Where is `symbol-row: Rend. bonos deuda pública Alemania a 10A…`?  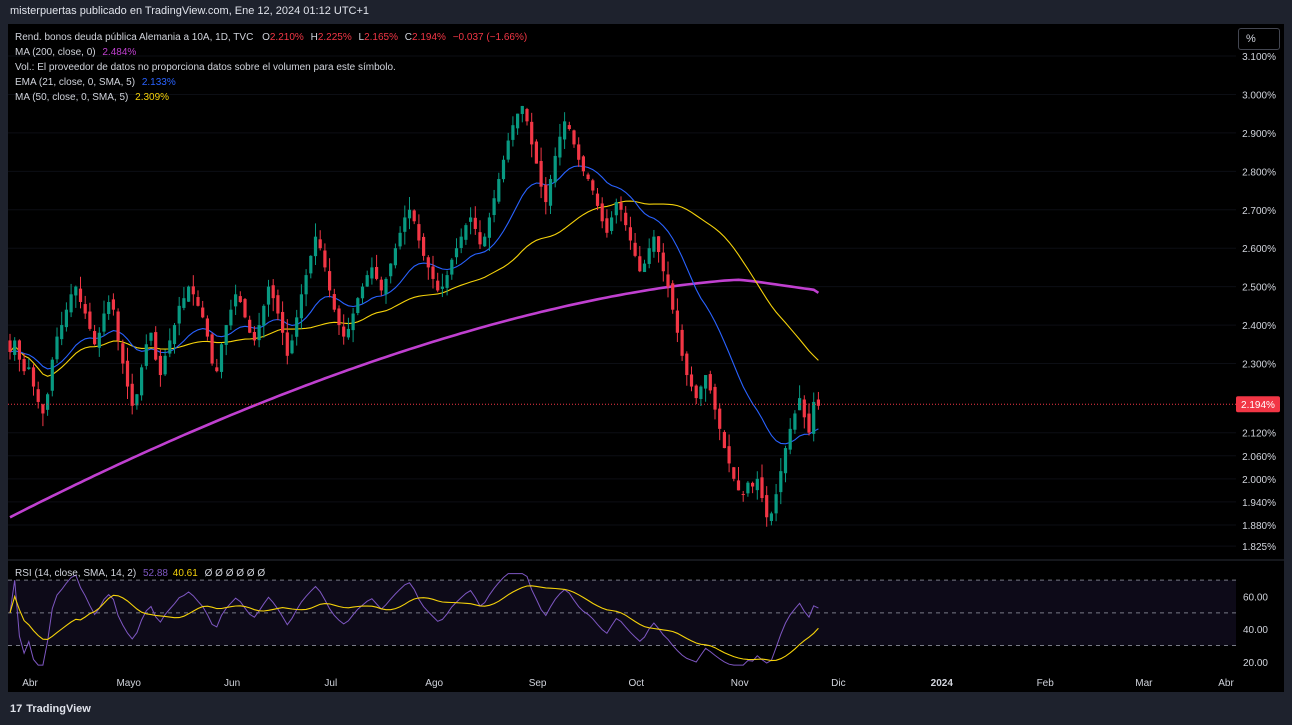 symbol-row: Rend. bonos deuda pública Alemania a 10A… is located at coordinates (271, 37).